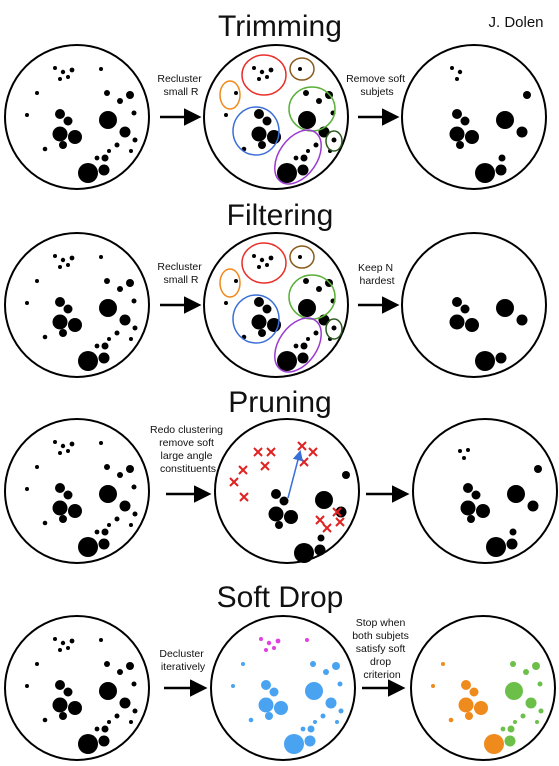 This screenshot has height=766, width=559. I want to click on svg-text: Keep N hardest, so click(377, 274).